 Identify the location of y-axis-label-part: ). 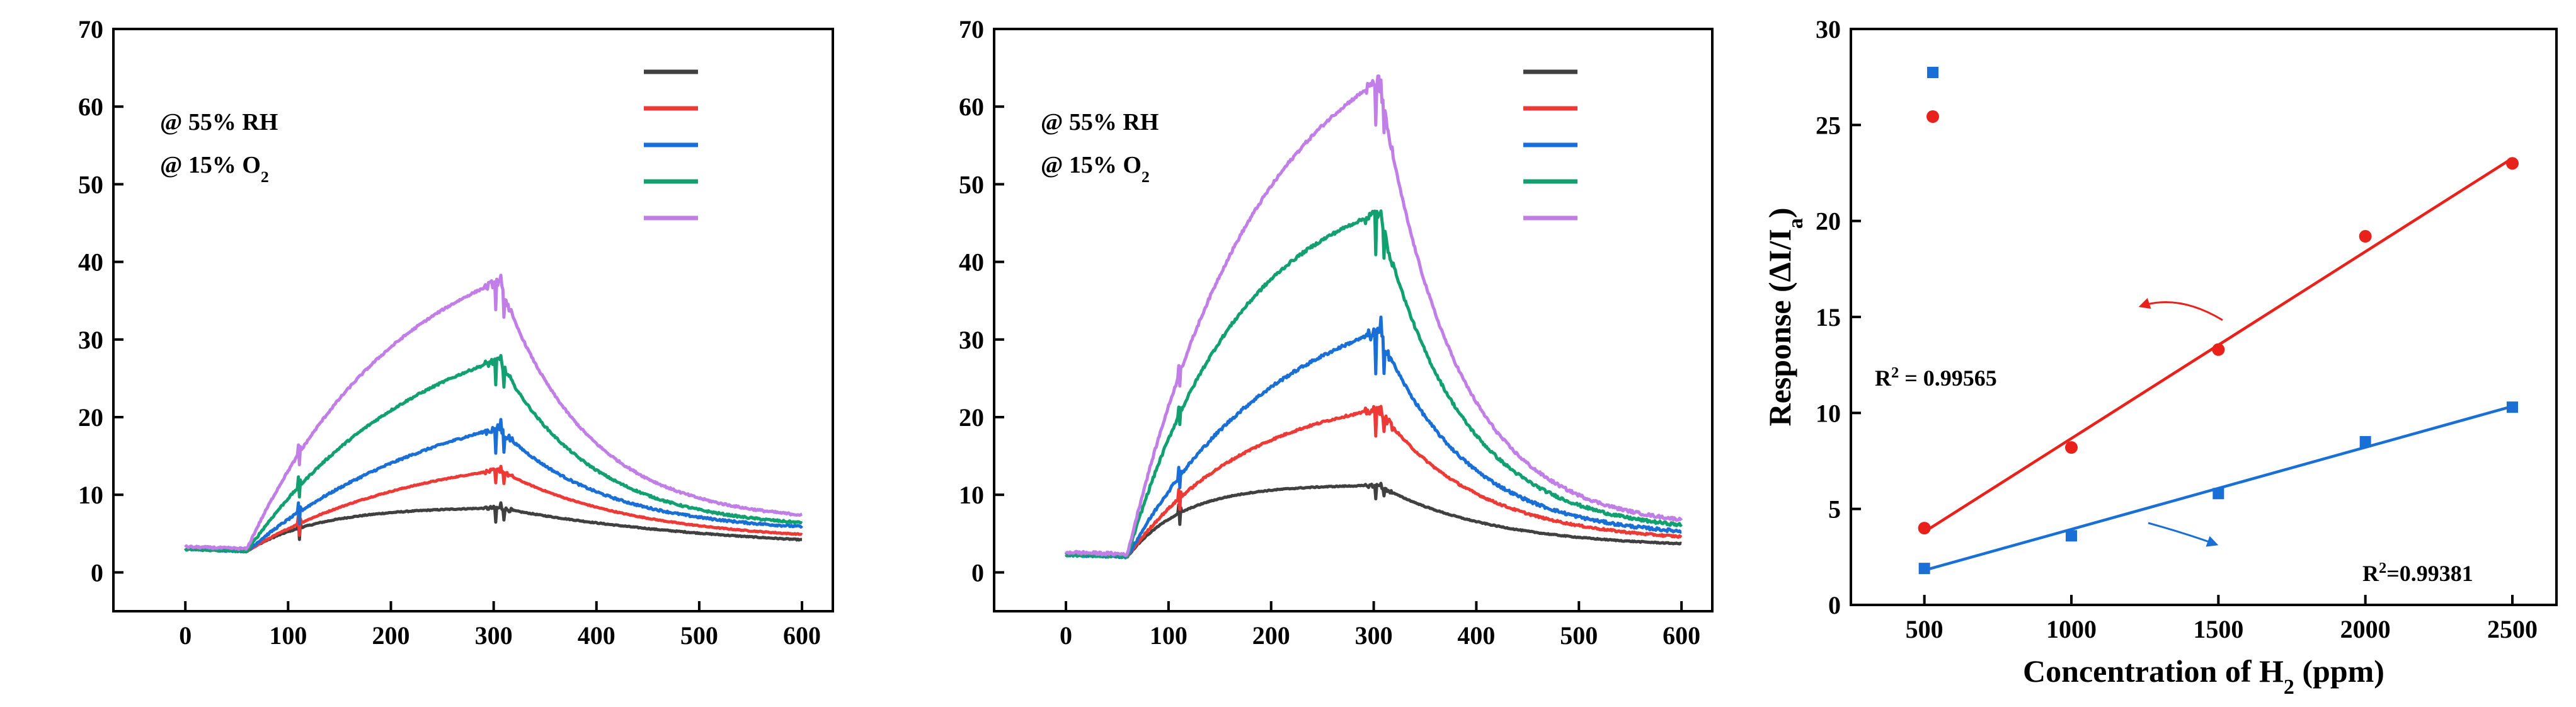
(1779, 213).